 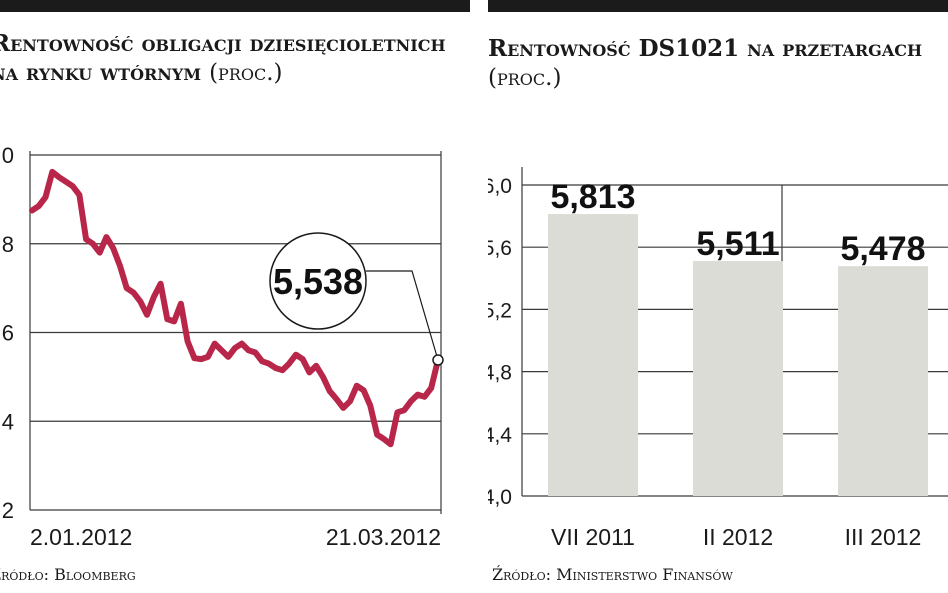 What do you see at coordinates (882, 249) in the screenshot?
I see `bar-value-label: 5,478` at bounding box center [882, 249].